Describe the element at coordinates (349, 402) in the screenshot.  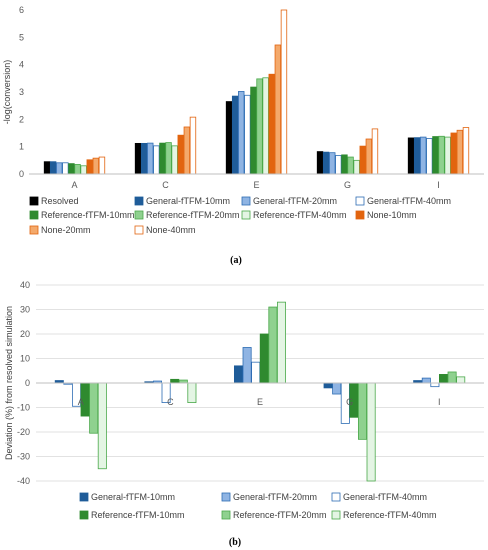
I see `x-tick-label: G` at that location.